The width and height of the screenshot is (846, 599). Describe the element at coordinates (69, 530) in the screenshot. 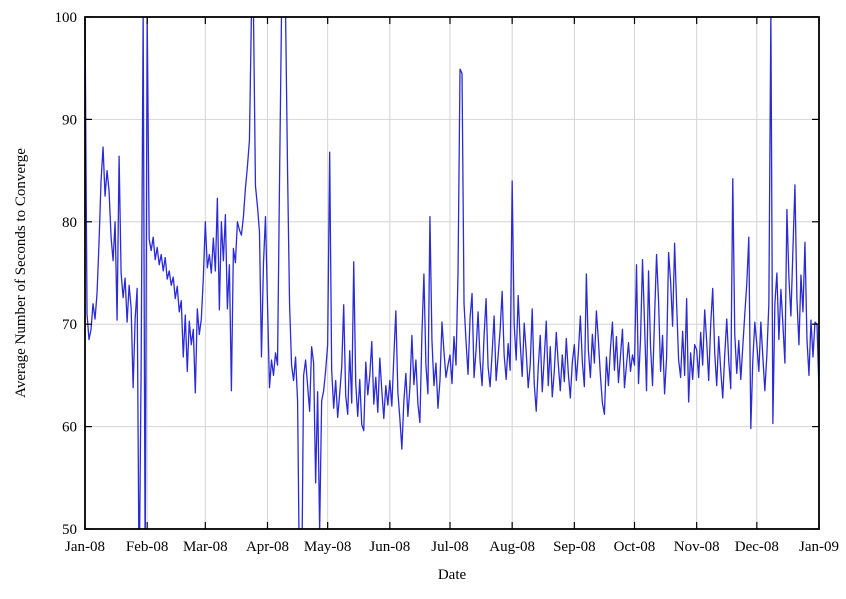

I see `y-tick-label: 50` at that location.